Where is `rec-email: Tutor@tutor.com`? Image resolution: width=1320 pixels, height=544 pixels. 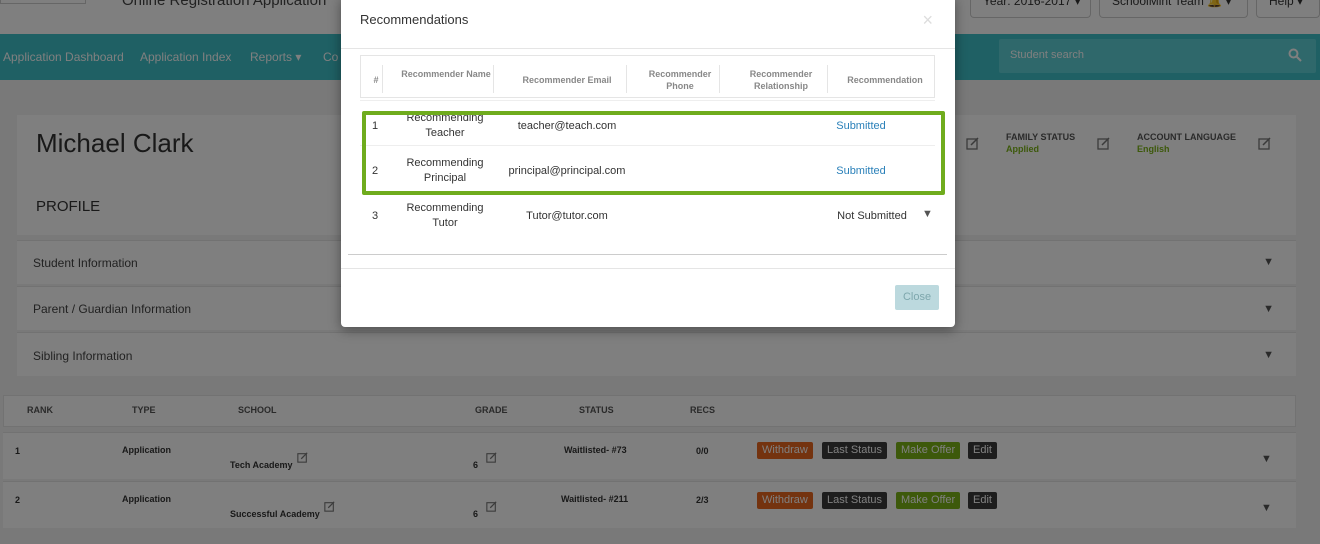 rec-email: Tutor@tutor.com is located at coordinates (567, 216).